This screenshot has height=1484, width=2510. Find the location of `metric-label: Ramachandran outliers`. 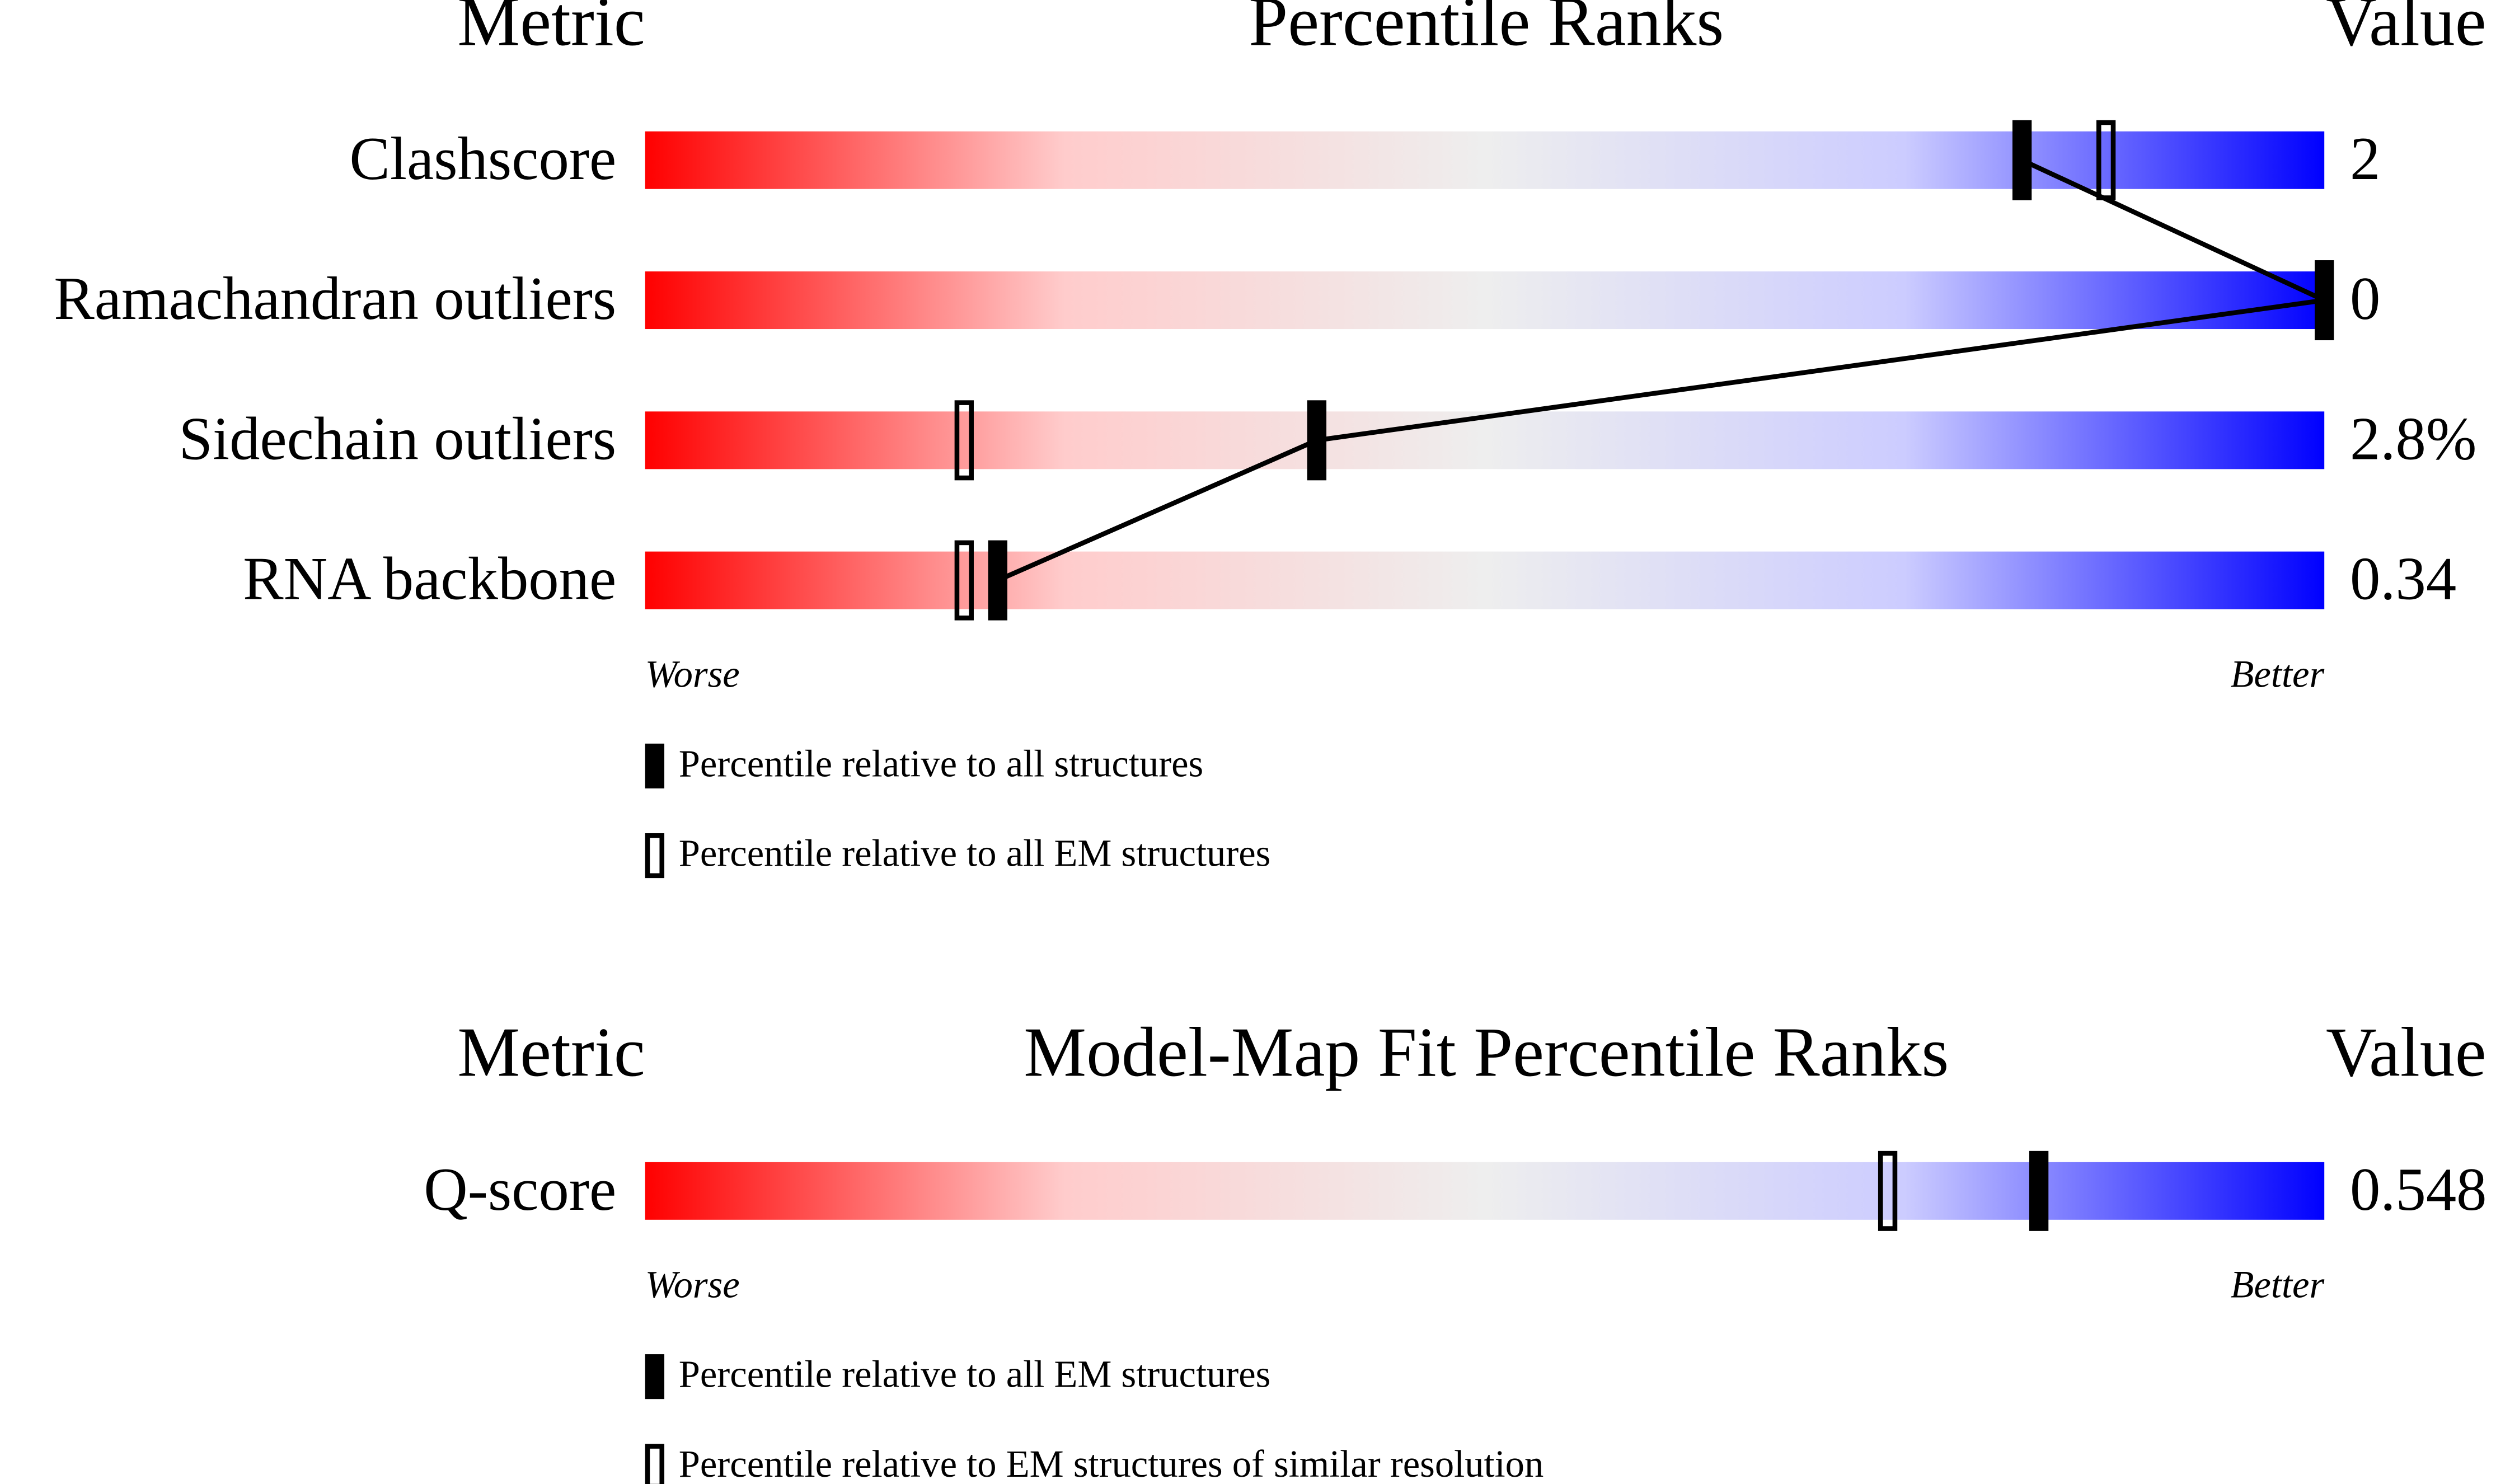

metric-label: Ramachandran outliers is located at coordinates (335, 298).